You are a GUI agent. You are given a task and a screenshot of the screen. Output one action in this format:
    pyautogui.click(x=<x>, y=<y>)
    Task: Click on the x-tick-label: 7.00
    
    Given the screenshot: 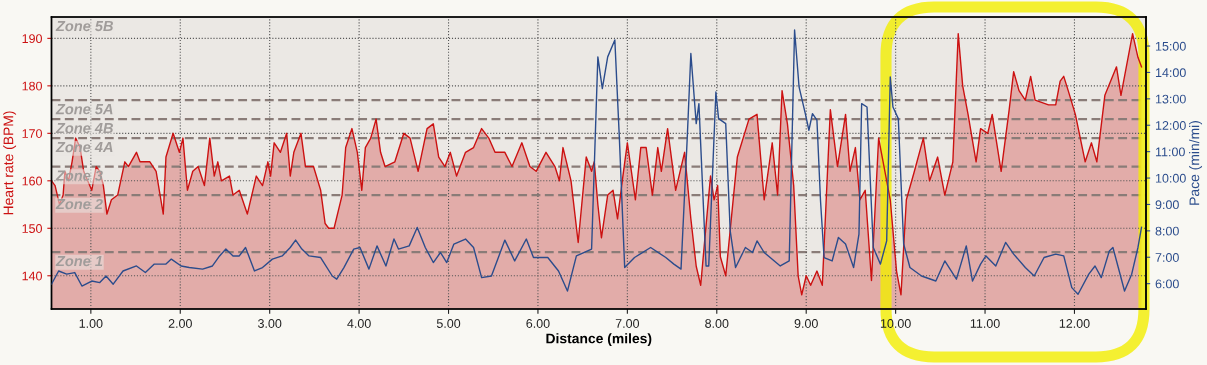 What is the action you would take?
    pyautogui.click(x=627, y=323)
    